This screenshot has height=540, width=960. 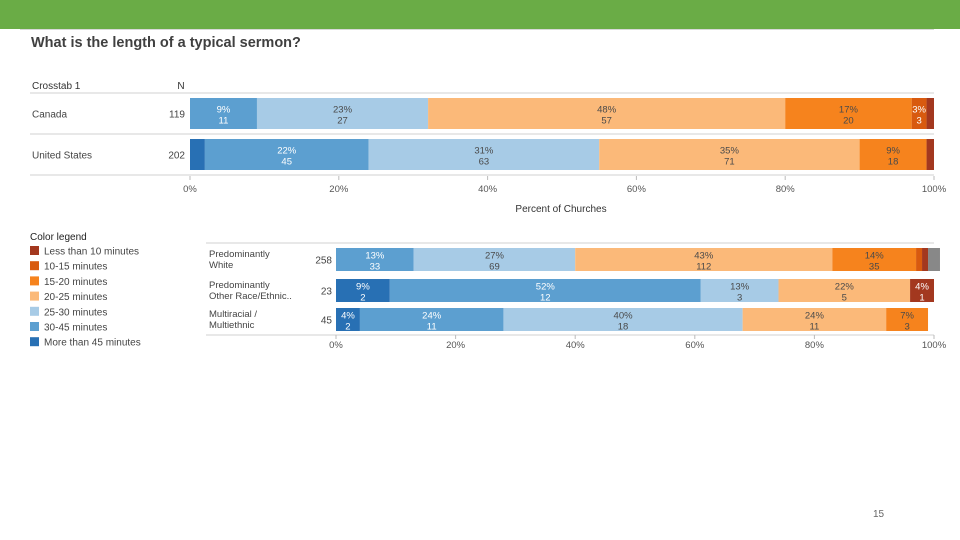 What do you see at coordinates (62, 156) in the screenshot?
I see `row-label-united-states: United States` at bounding box center [62, 156].